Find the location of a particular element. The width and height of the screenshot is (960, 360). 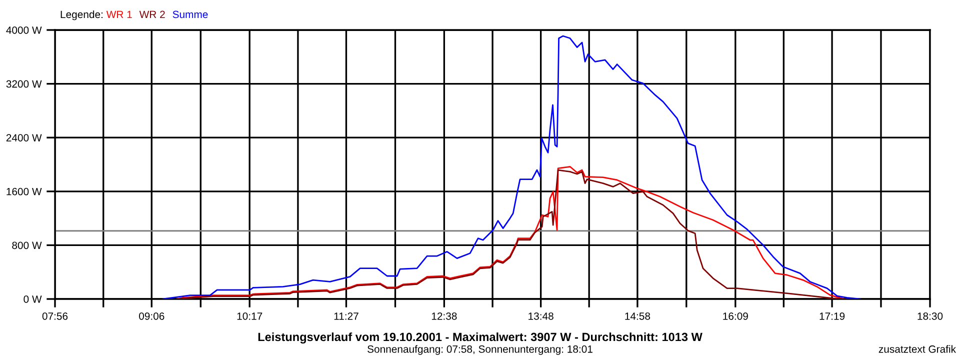

x-tick-label: 07:56 is located at coordinates (55, 316).